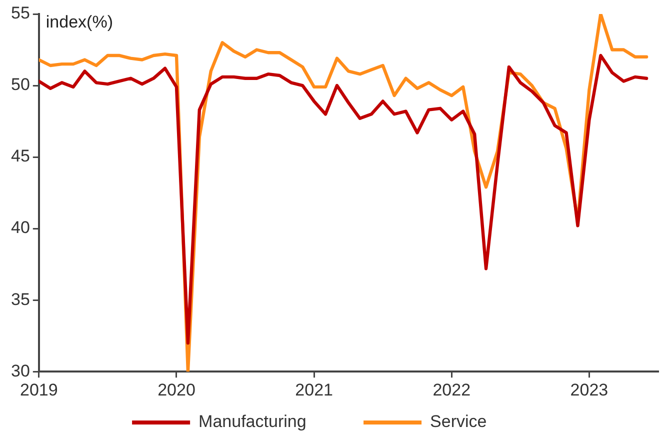 This screenshot has width=670, height=441. What do you see at coordinates (39, 390) in the screenshot?
I see `x-tick-label: 2019` at bounding box center [39, 390].